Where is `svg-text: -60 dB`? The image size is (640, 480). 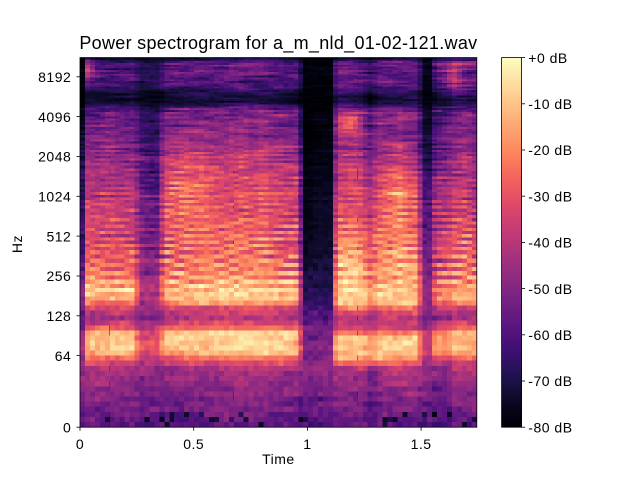 svg-text: -60 dB is located at coordinates (550, 335).